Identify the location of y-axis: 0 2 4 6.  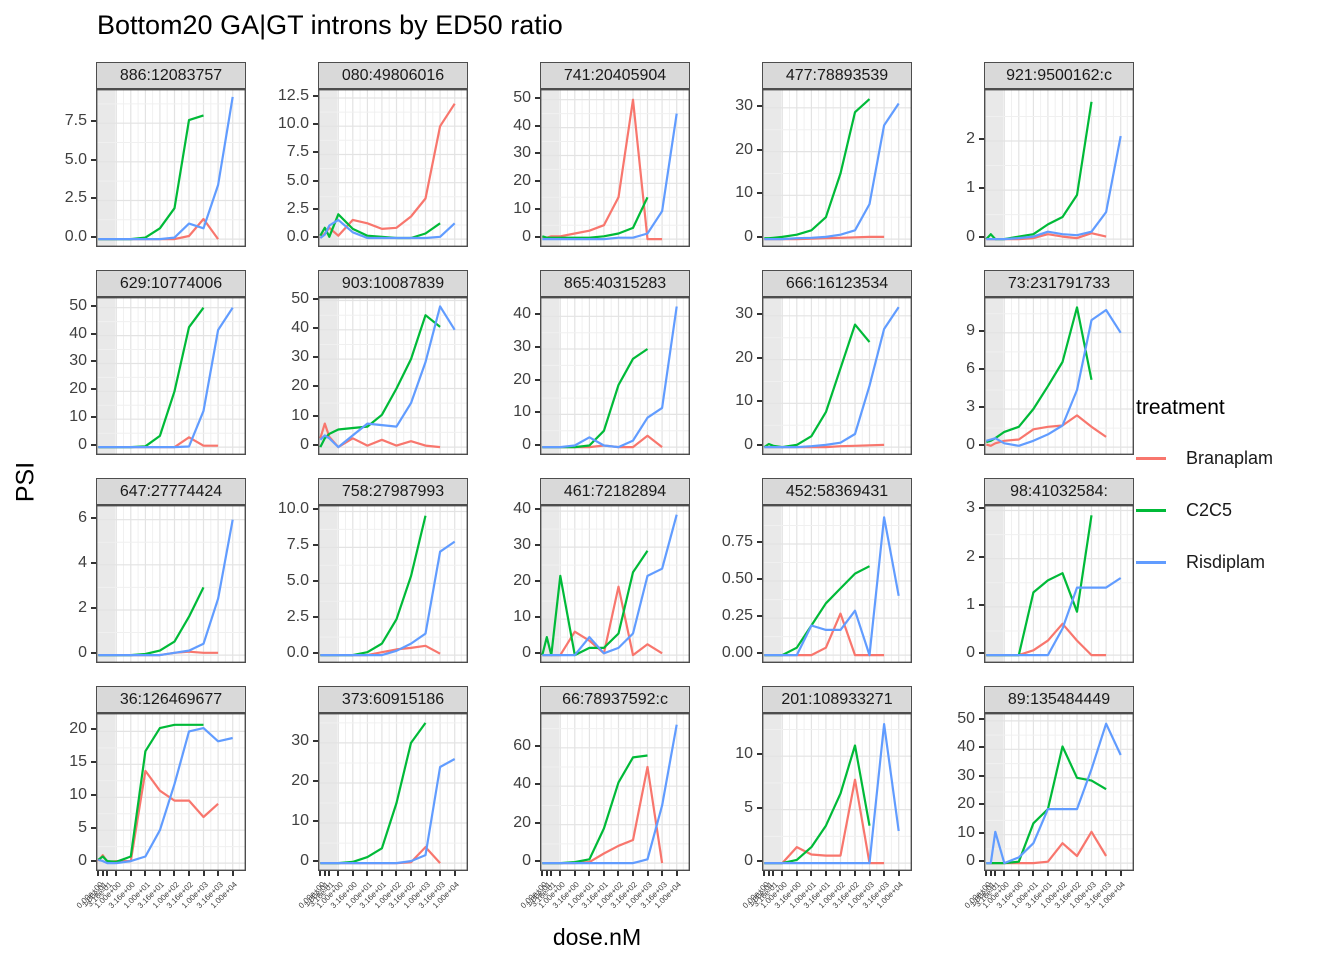
(69, 570).